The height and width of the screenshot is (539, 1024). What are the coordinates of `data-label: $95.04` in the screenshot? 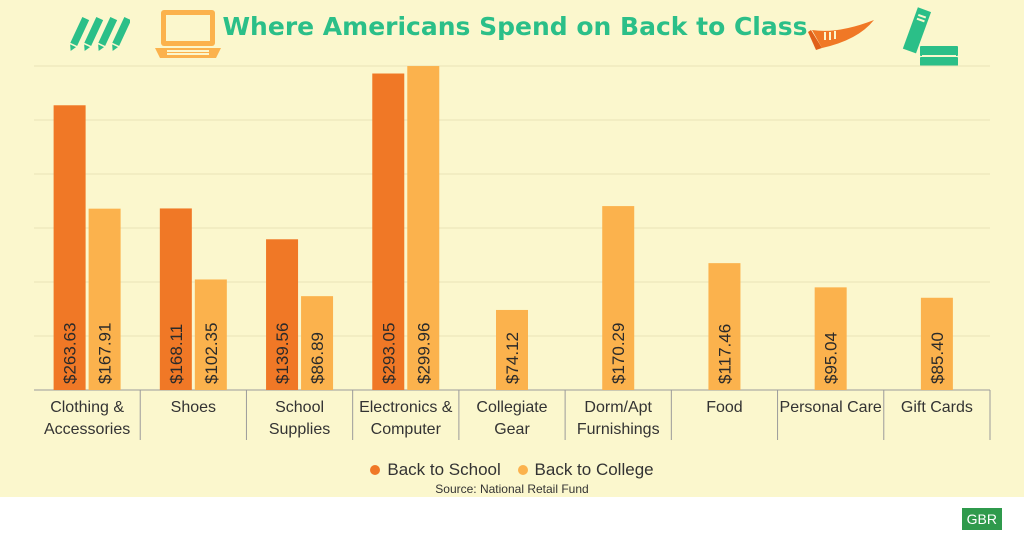 It's located at (831, 358).